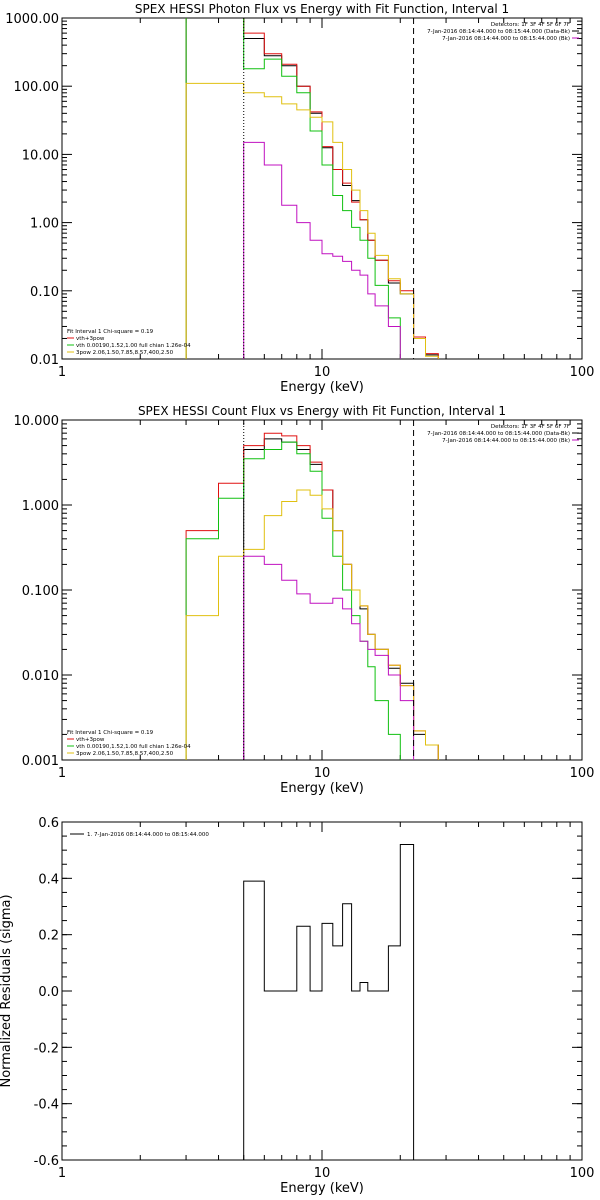 This screenshot has width=600, height=1200. I want to click on y-tick-label: 100.00, so click(37, 87).